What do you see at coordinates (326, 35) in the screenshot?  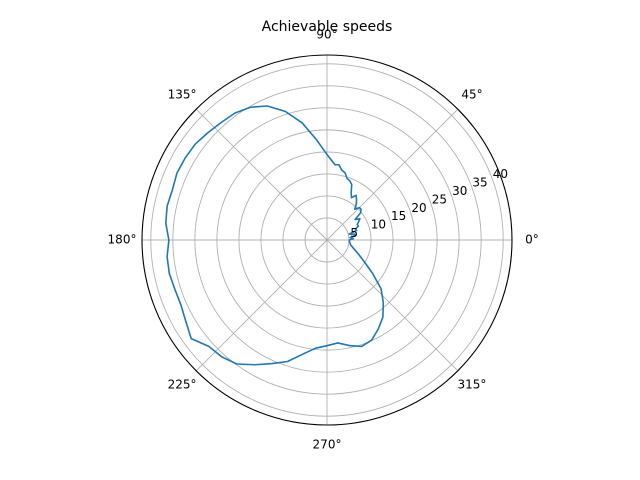 I see `theta-tick-label-90: 90°` at bounding box center [326, 35].